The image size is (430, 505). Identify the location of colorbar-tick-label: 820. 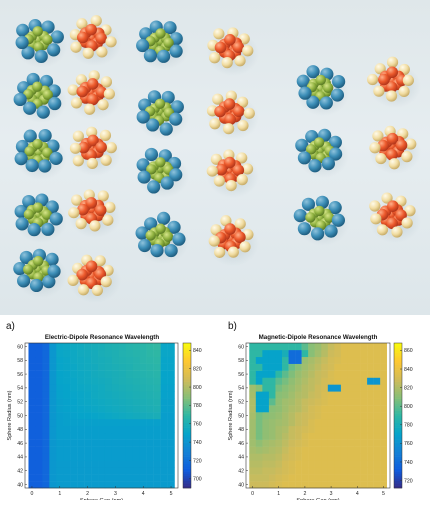
(197, 369).